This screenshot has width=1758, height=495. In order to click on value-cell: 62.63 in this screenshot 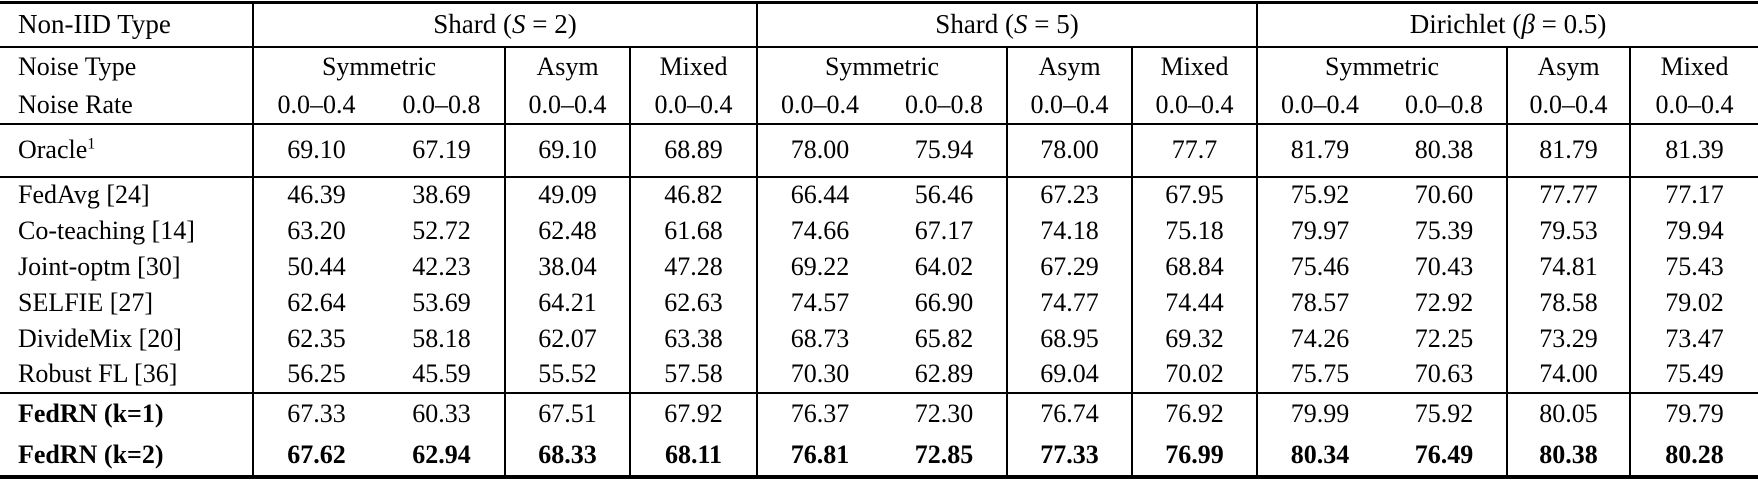, I will do `click(693, 302)`.